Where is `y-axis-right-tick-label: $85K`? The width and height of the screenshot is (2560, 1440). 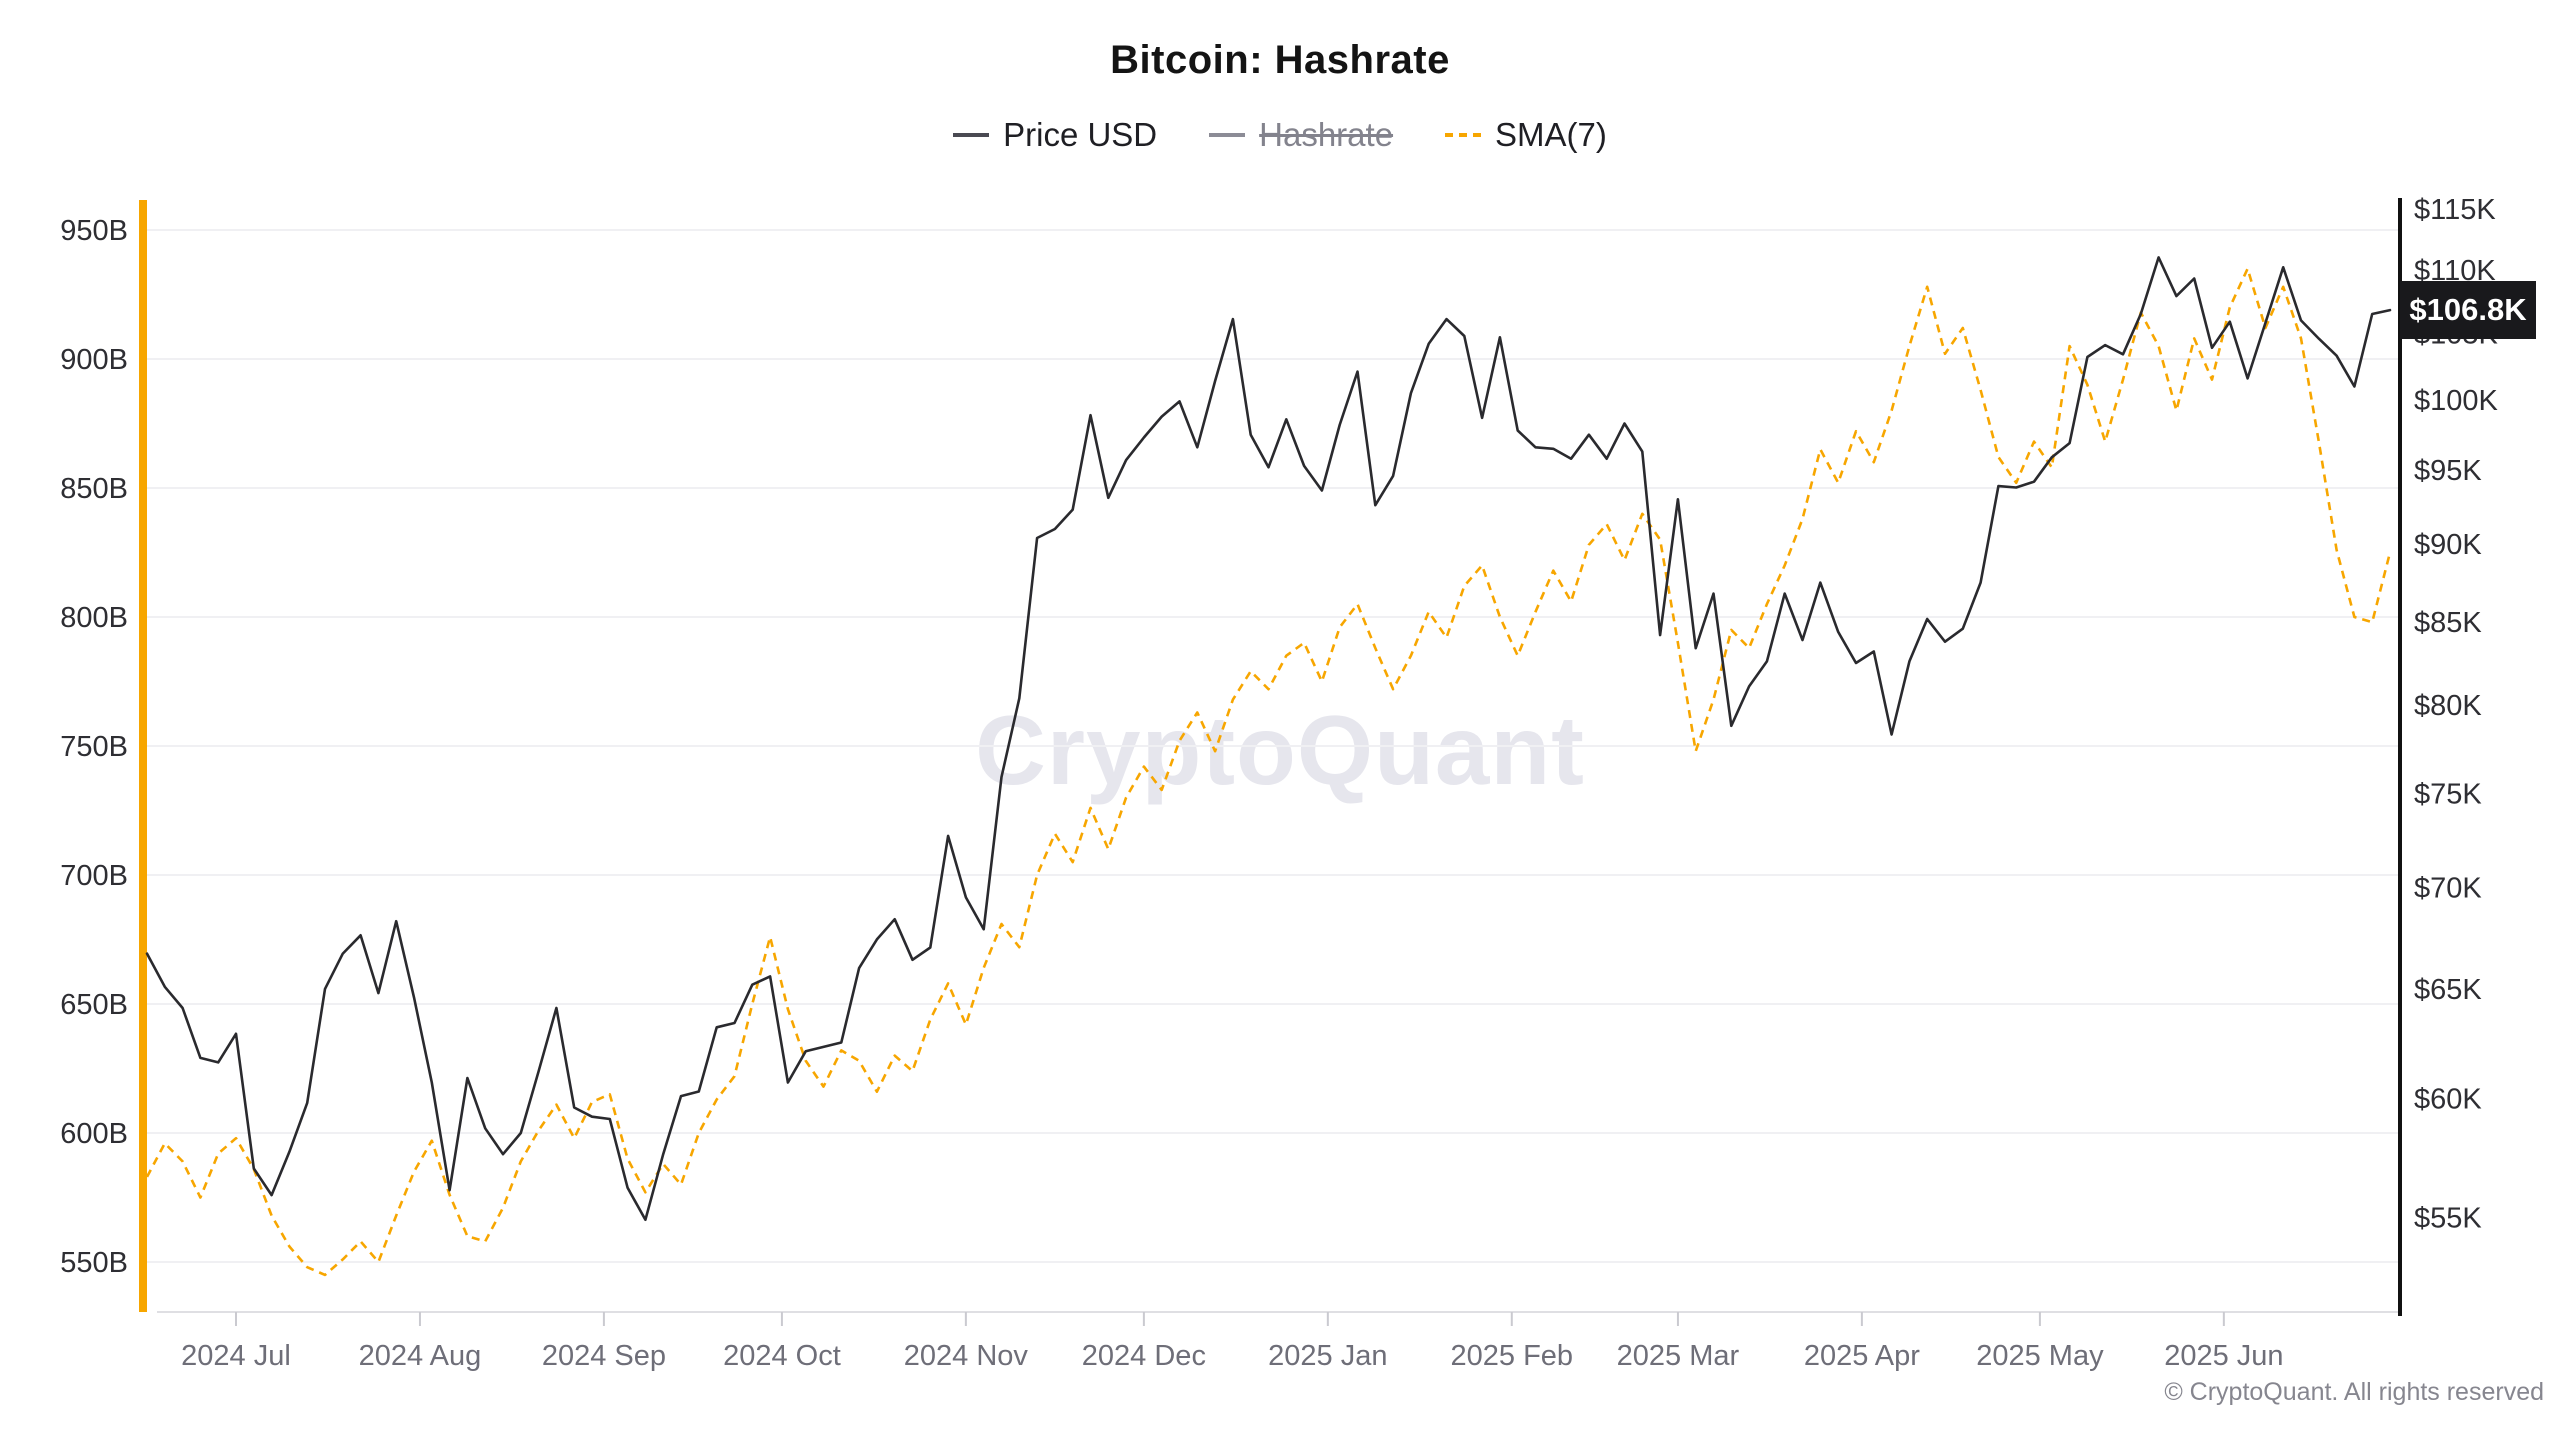
y-axis-right-tick-label: $85K is located at coordinates (2448, 623).